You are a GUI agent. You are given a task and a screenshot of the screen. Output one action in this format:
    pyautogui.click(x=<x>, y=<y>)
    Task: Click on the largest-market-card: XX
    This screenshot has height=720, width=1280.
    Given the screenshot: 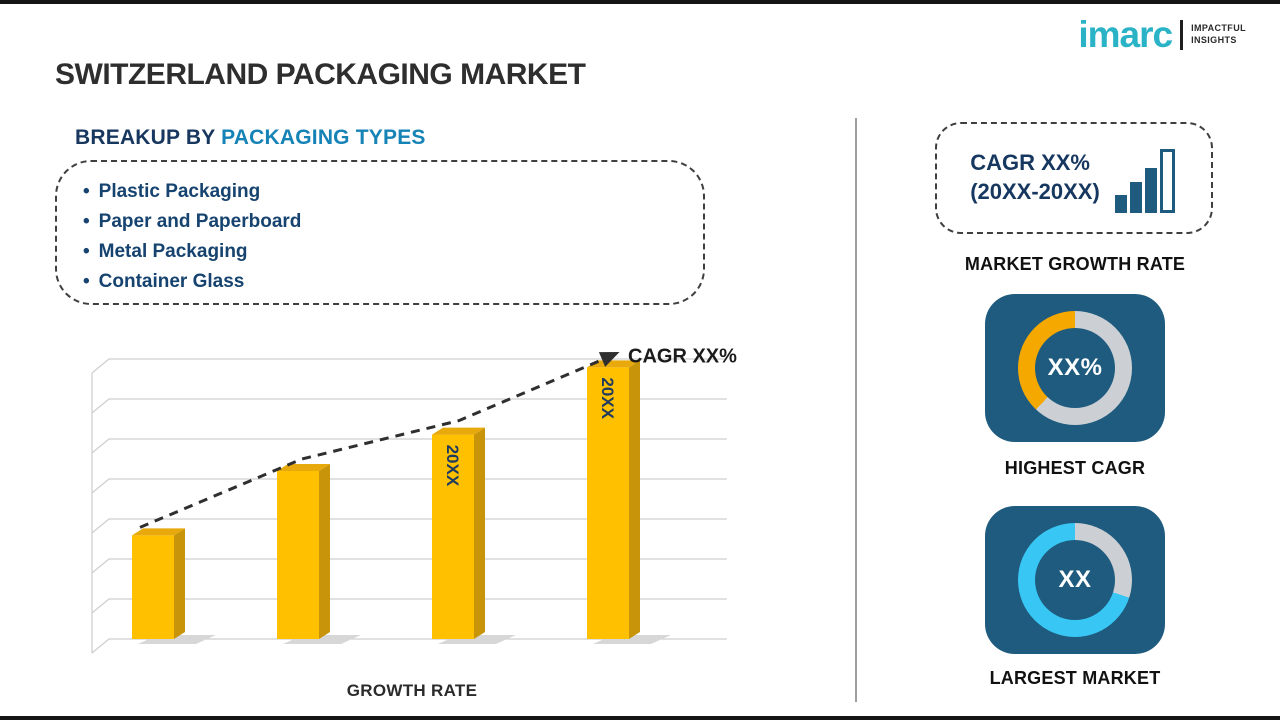 What is the action you would take?
    pyautogui.click(x=1075, y=580)
    